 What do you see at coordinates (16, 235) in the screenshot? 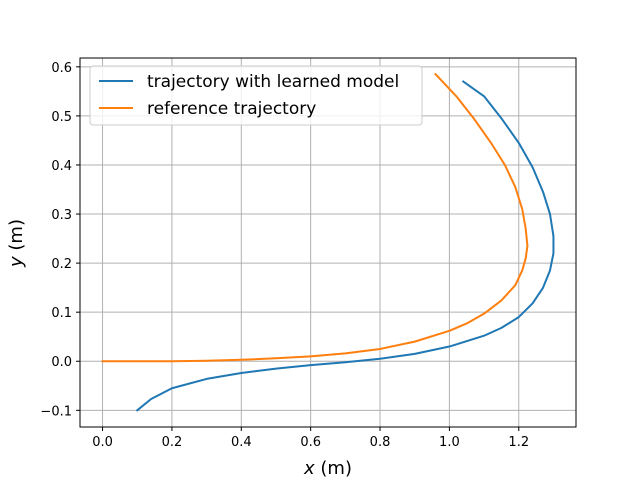
I see `y-axis-label-unit: (m)` at bounding box center [16, 235].